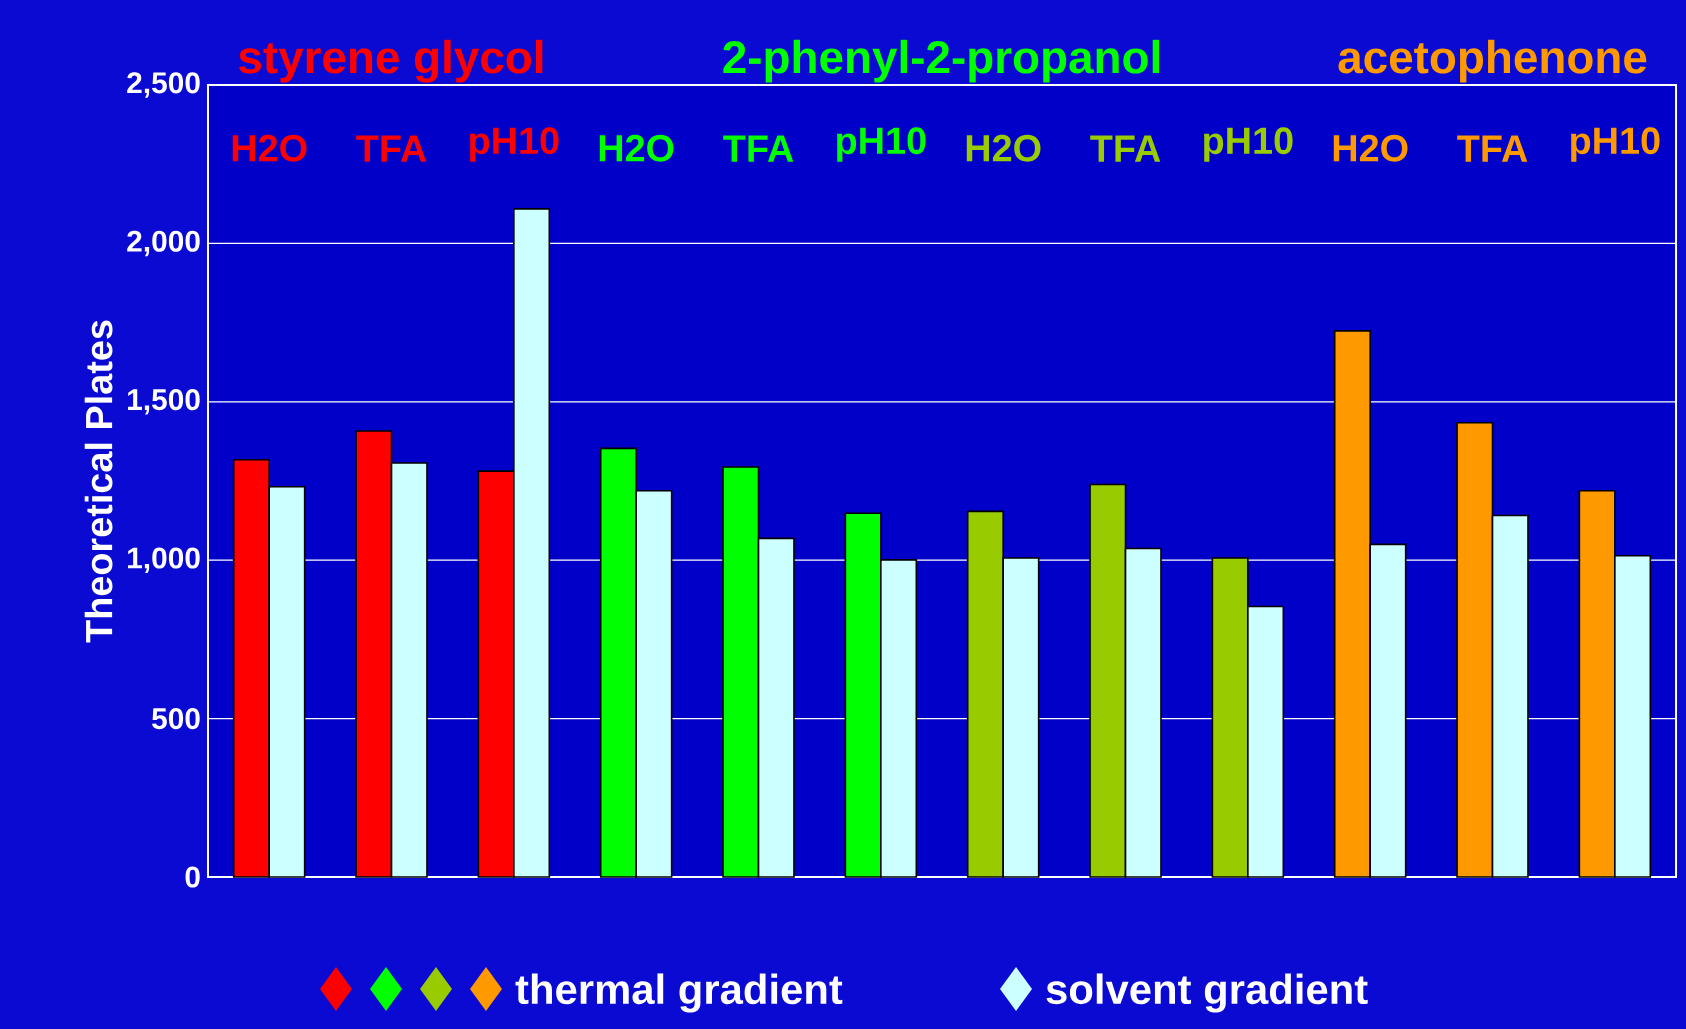  Describe the element at coordinates (941, 61) in the screenshot. I see `text: 2-phenyl-2-propanol` at that location.